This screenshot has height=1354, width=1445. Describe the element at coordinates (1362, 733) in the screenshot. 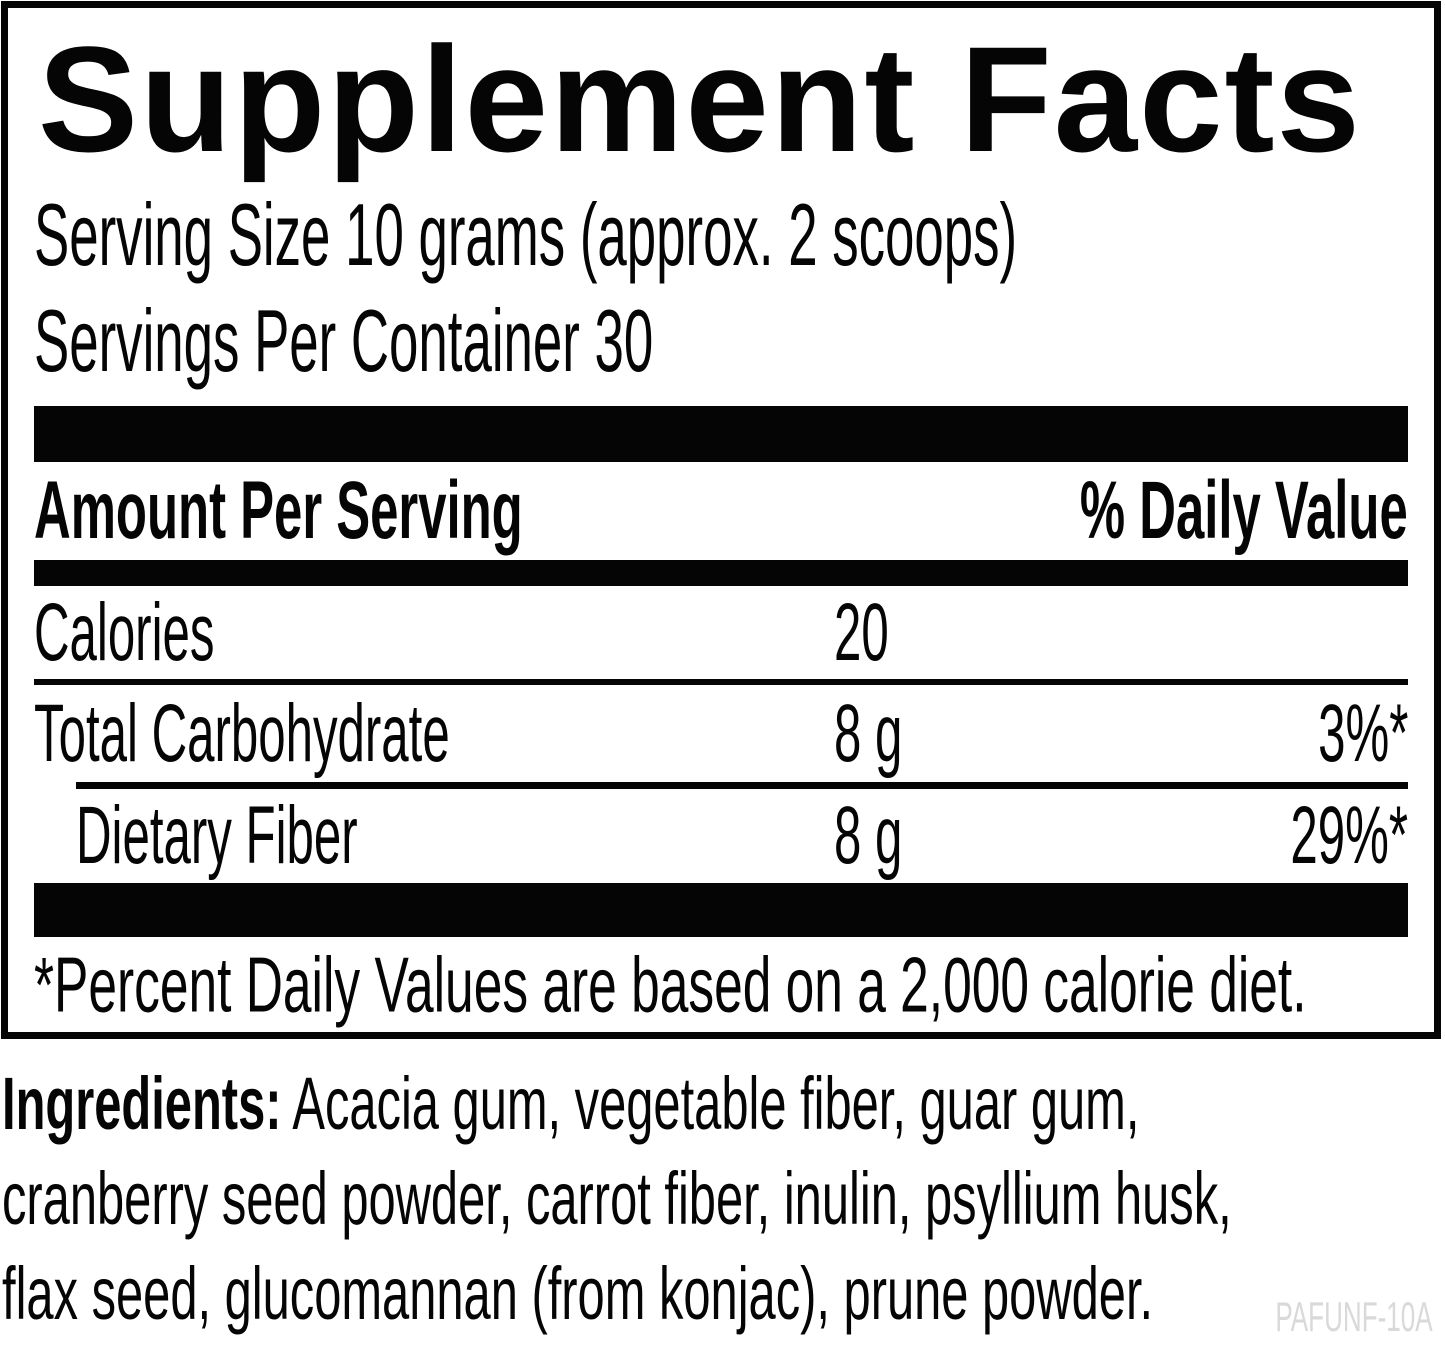

I see `nutrient-dv: 3%*` at that location.